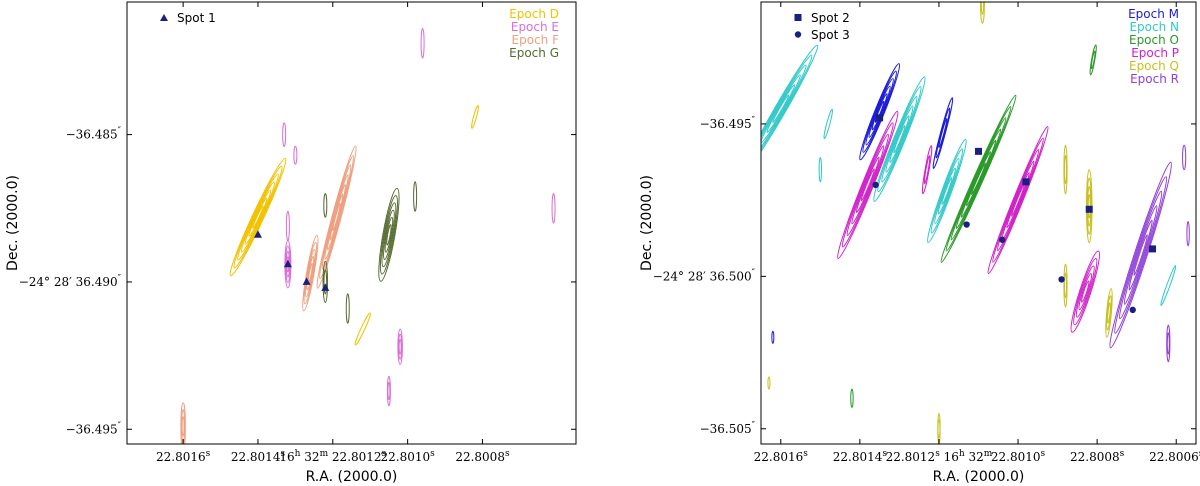 The width and height of the screenshot is (1200, 486). I want to click on y-tick-label: −24° 28′ 36.500″, so click(704, 275).